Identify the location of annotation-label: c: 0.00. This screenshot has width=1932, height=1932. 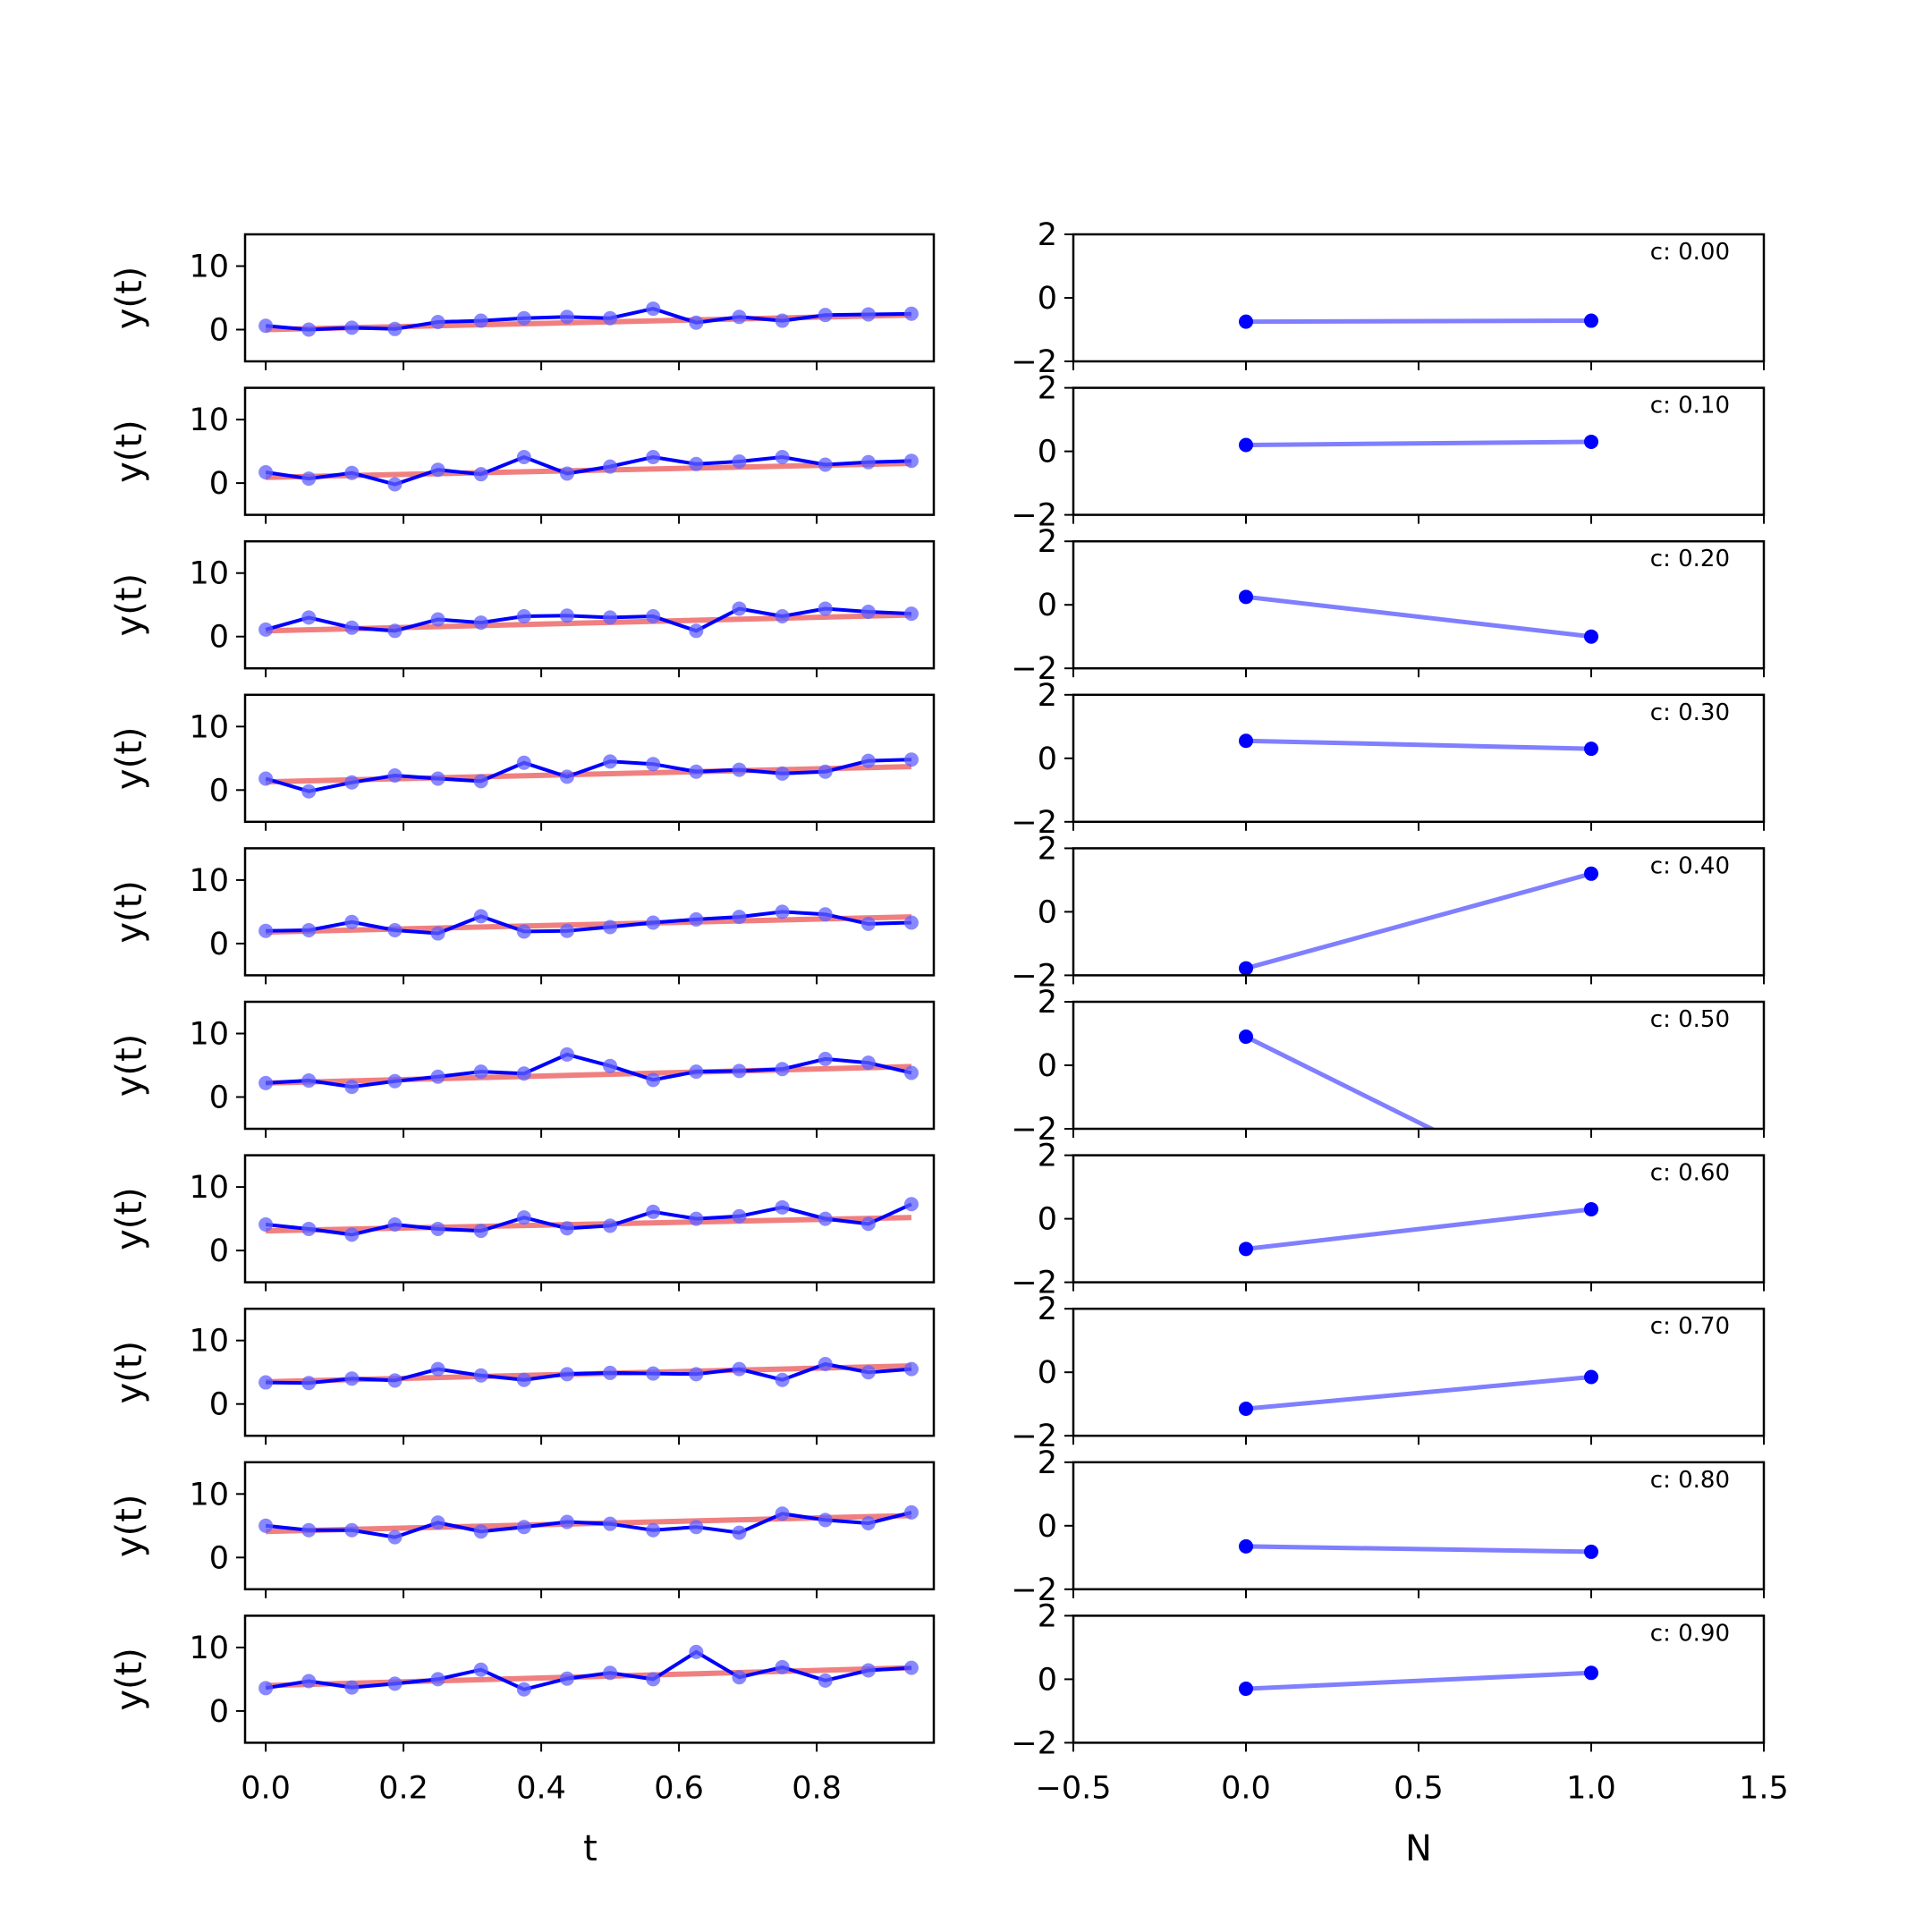
(1690, 252).